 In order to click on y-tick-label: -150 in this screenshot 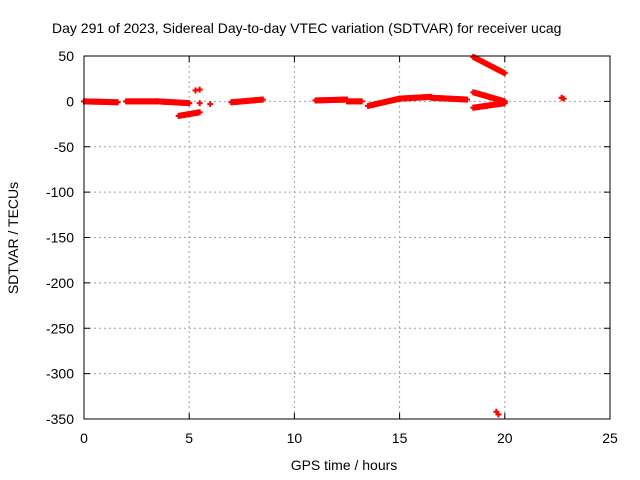, I will do `click(60, 238)`.